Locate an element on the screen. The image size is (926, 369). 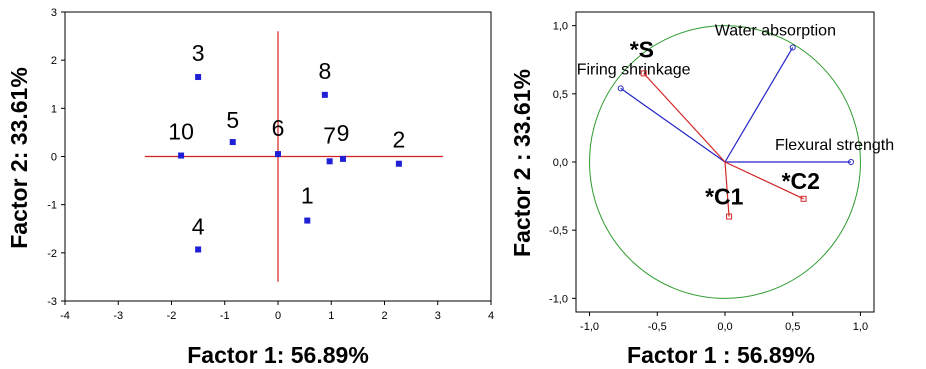
right-x-tick-label: -1,0 is located at coordinates (589, 327).